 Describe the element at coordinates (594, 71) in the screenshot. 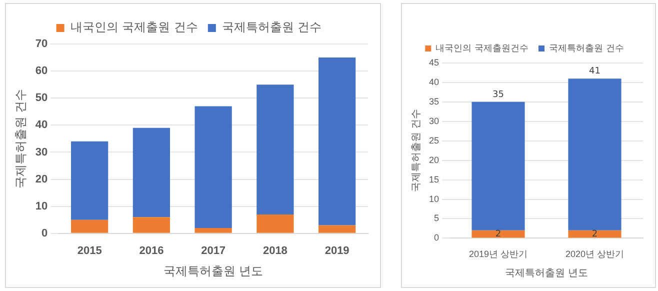

I see `total-label: 41` at that location.